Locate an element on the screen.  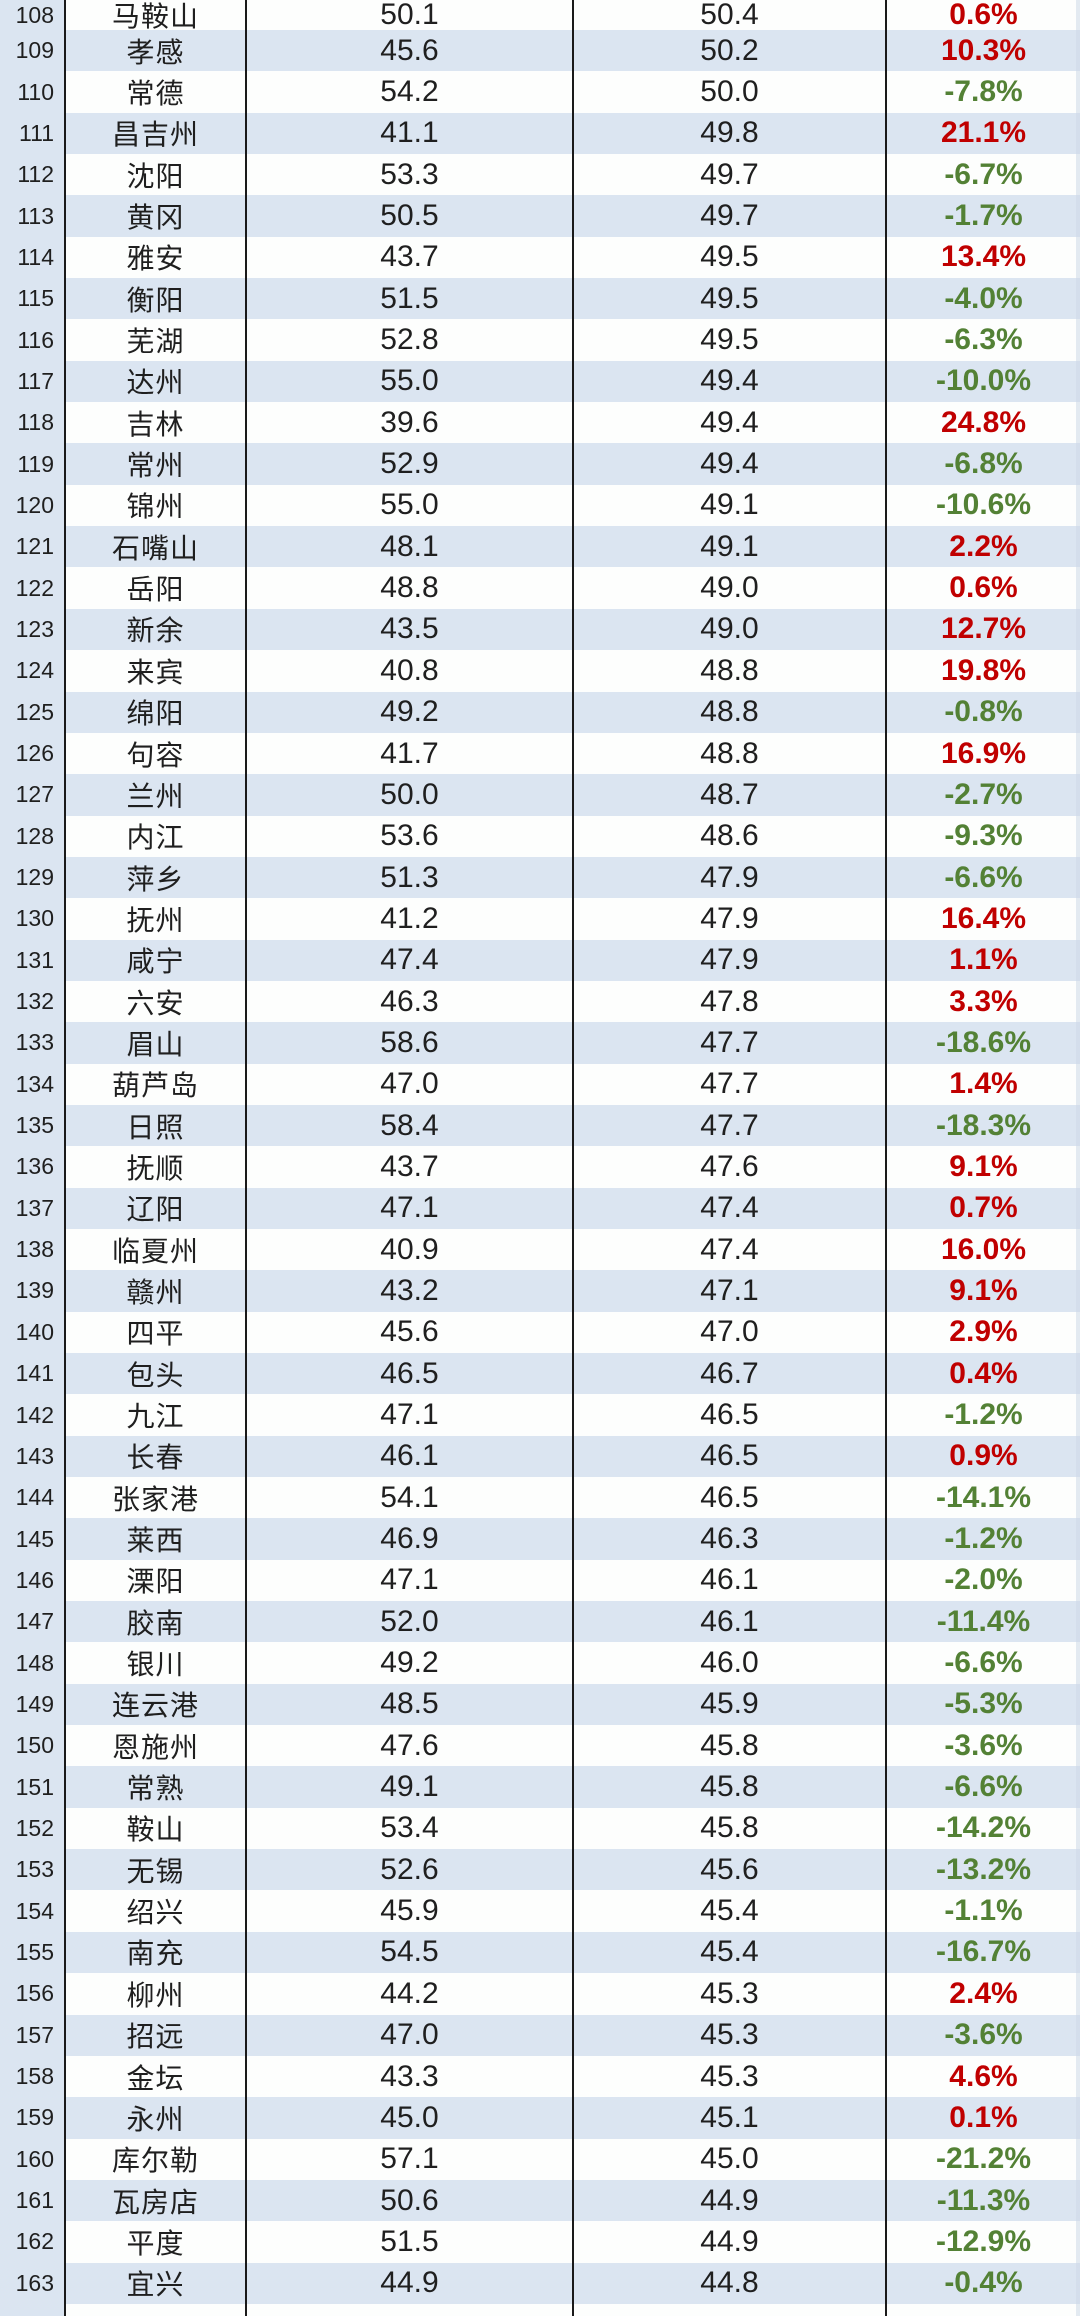
city-cell: 抚顺 is located at coordinates (154, 1167).